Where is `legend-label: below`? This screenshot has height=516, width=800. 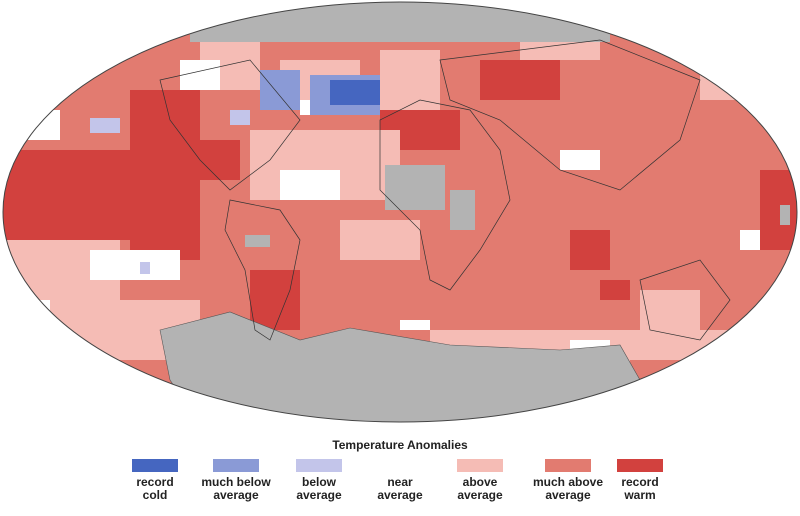 legend-label: below is located at coordinates (319, 482).